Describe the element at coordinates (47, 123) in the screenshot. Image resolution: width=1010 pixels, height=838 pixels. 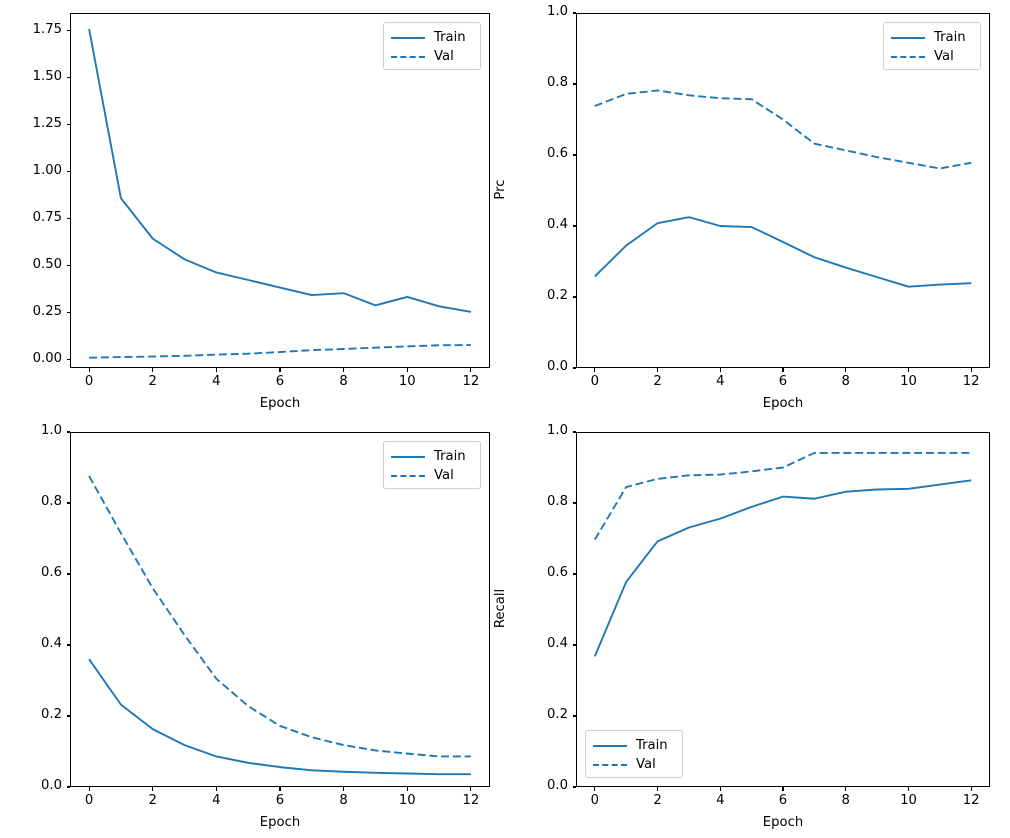
I see `y-tick-label: 1.25` at that location.